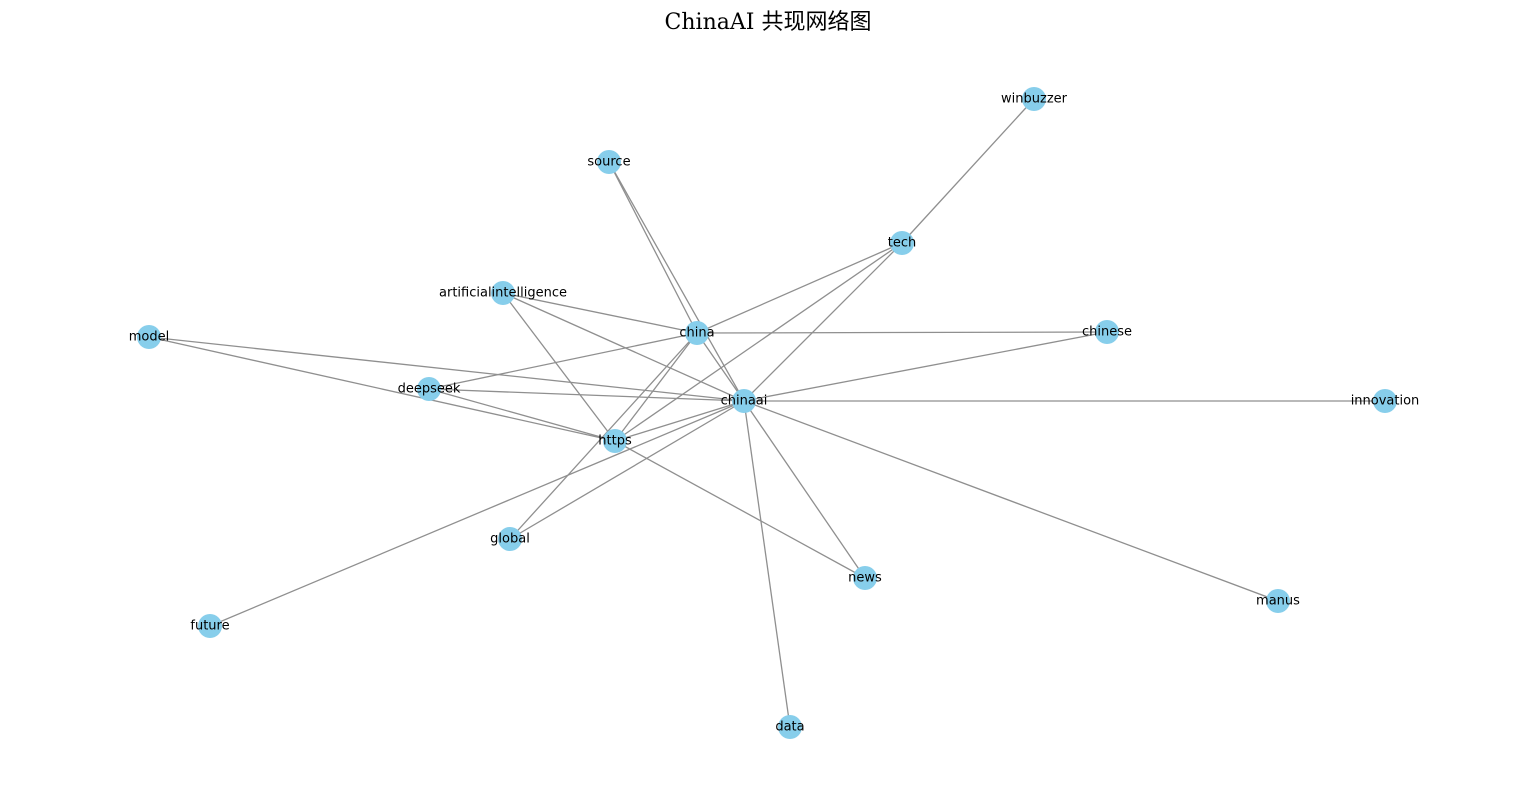  I want to click on node-global: global, so click(510, 539).